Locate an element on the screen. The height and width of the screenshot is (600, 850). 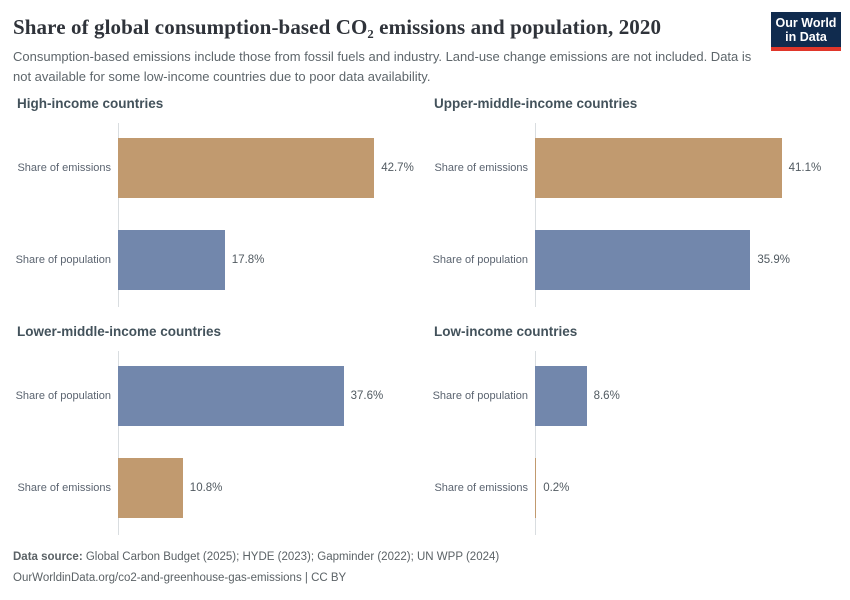
bar-track: 42.7% is located at coordinates (274, 168).